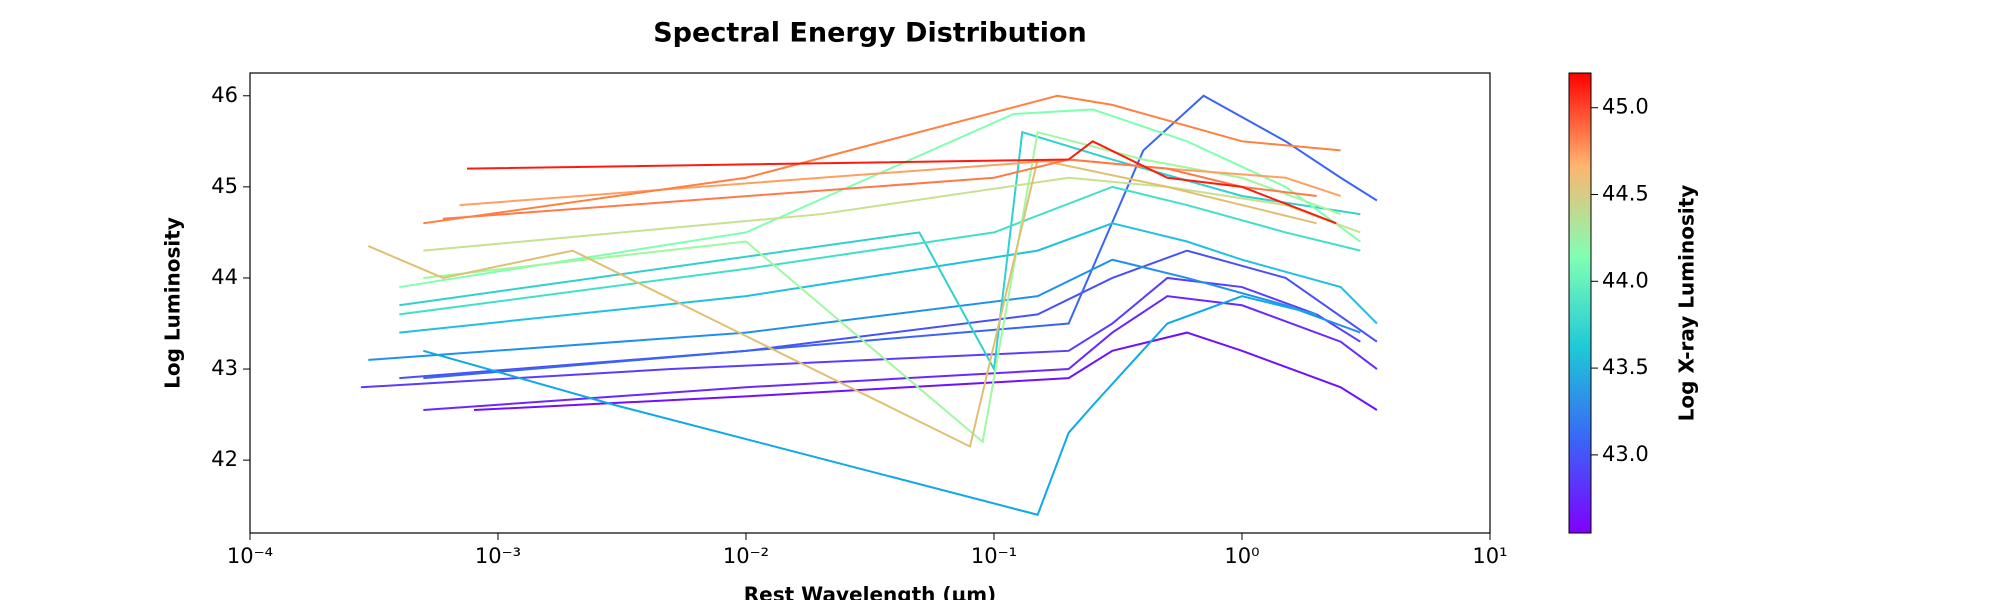 The image size is (2000, 600). I want to click on x-tick-label: 10⁻¹, so click(994, 556).